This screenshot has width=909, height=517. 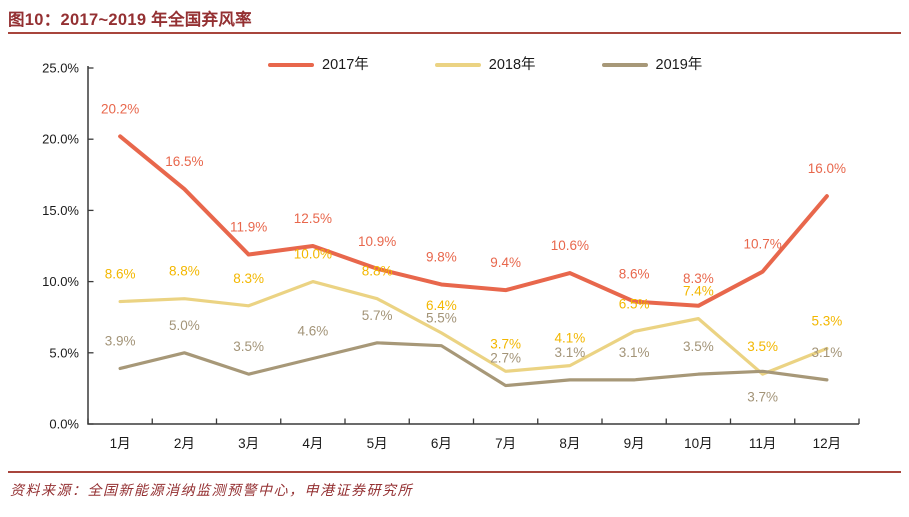 What do you see at coordinates (634, 303) in the screenshot?
I see `data-label-2018年-9月: 6.5%` at bounding box center [634, 303].